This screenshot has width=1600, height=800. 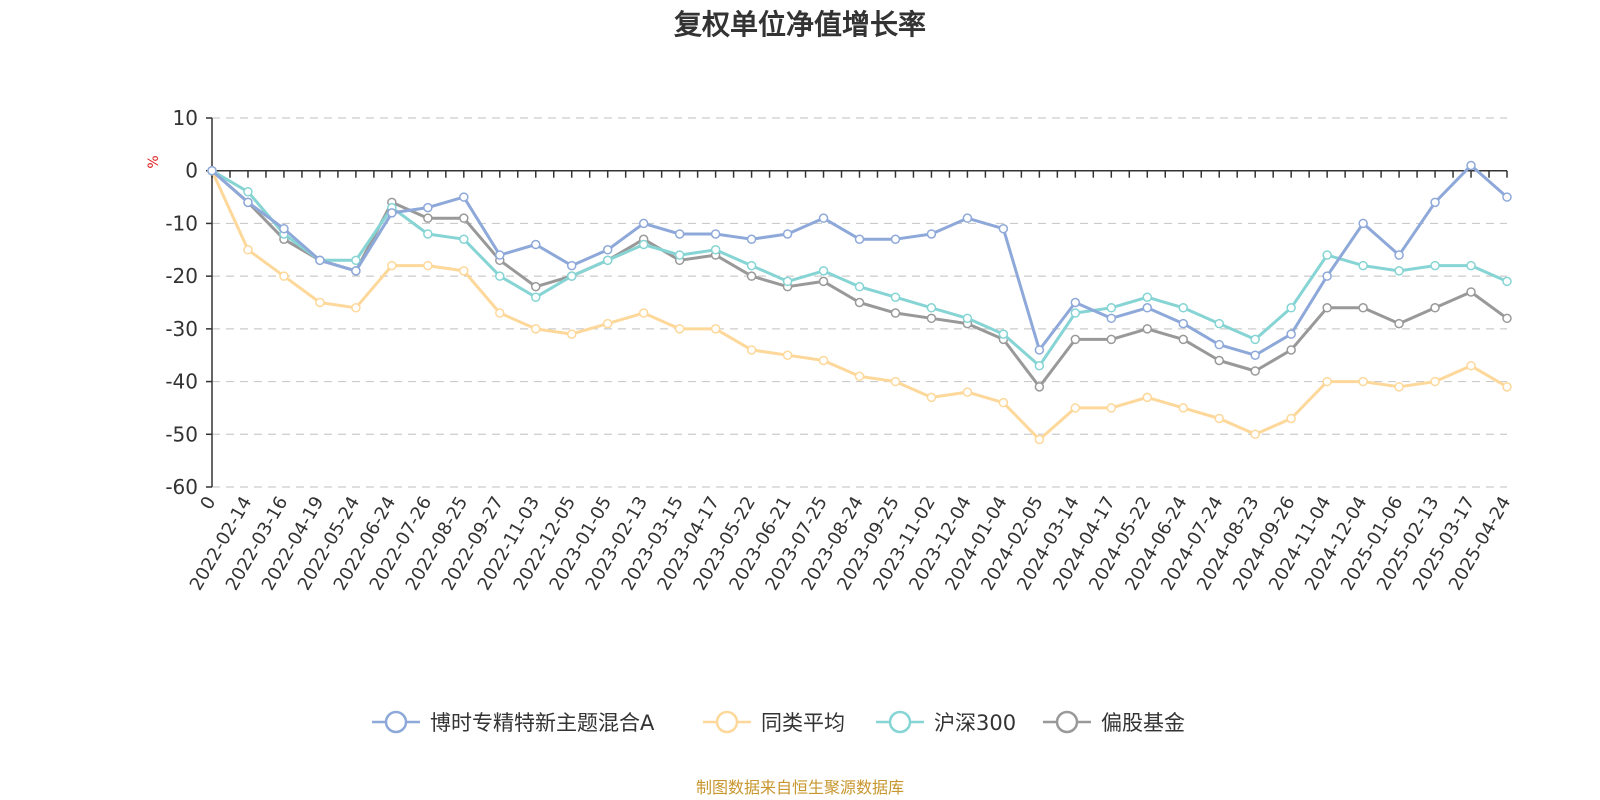 I want to click on legend-label: 同类平均, so click(x=803, y=723).